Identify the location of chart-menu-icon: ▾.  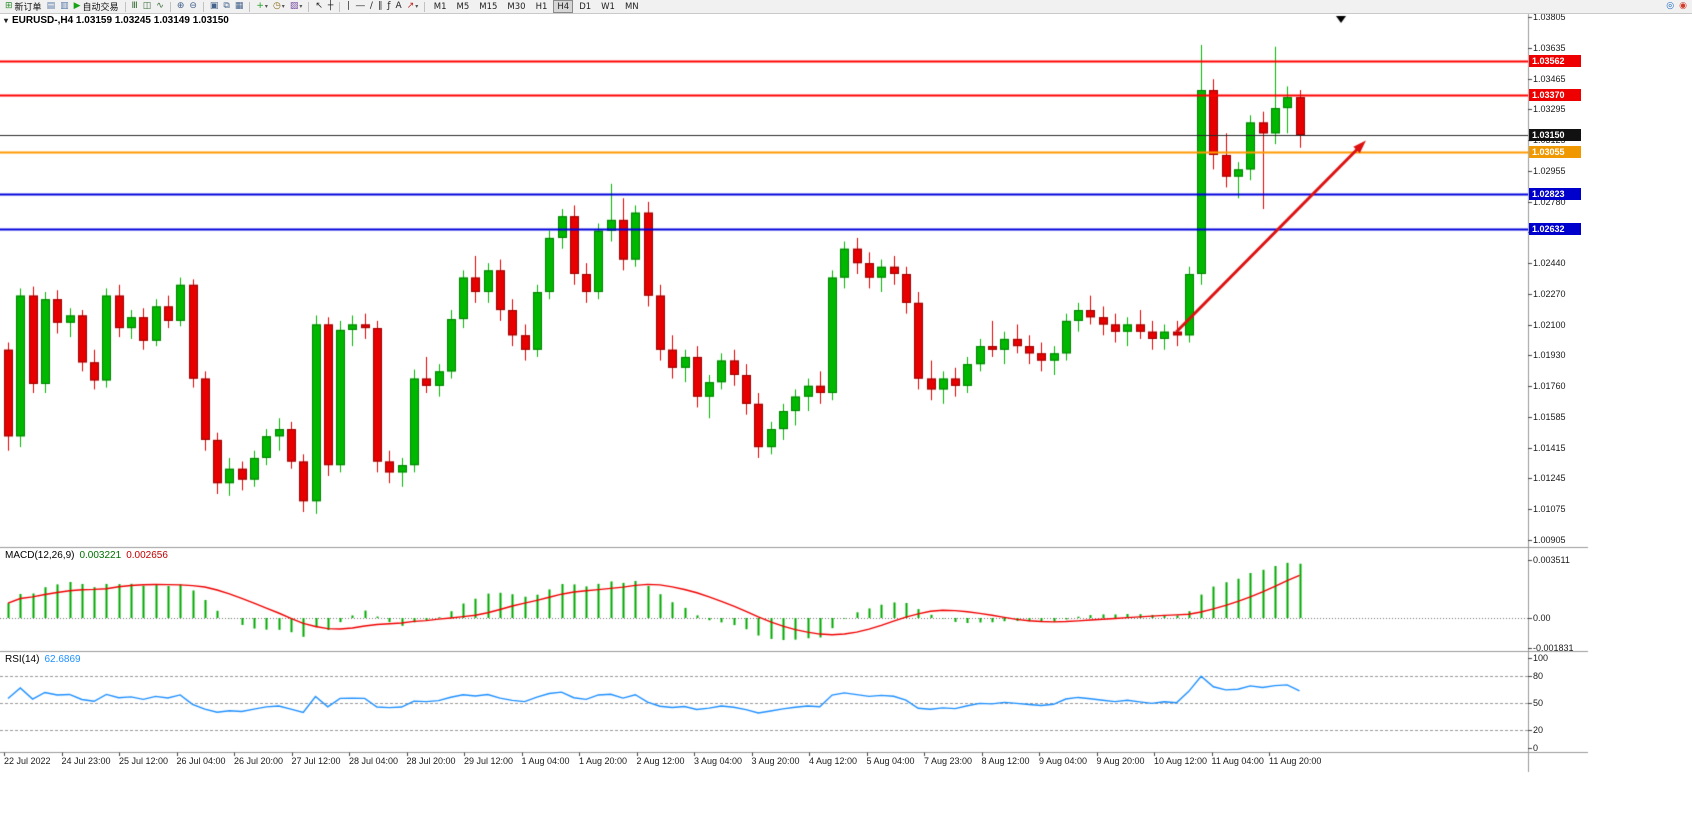
(6, 20).